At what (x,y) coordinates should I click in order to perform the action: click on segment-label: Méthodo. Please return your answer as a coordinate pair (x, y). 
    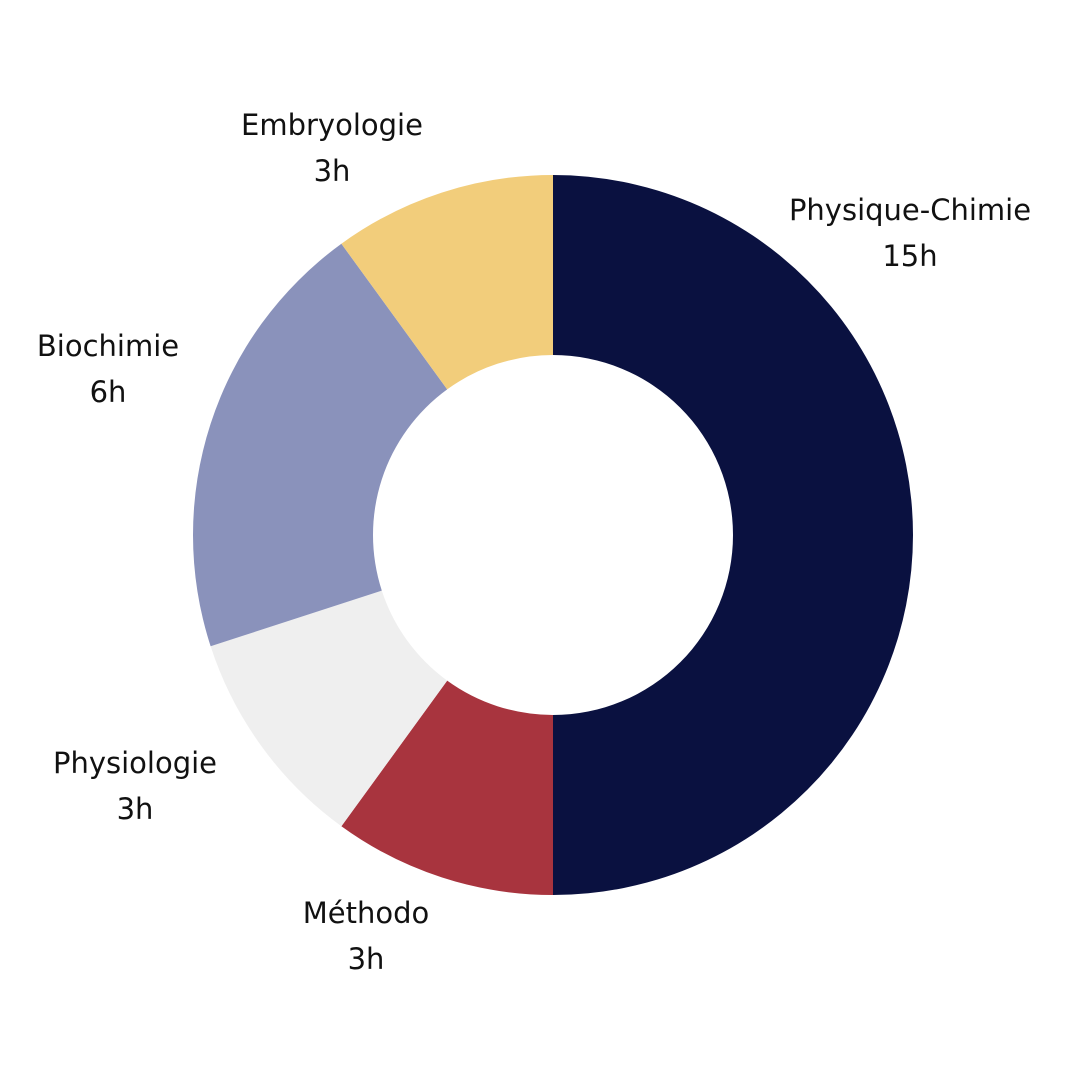
    Looking at the image, I should click on (366, 913).